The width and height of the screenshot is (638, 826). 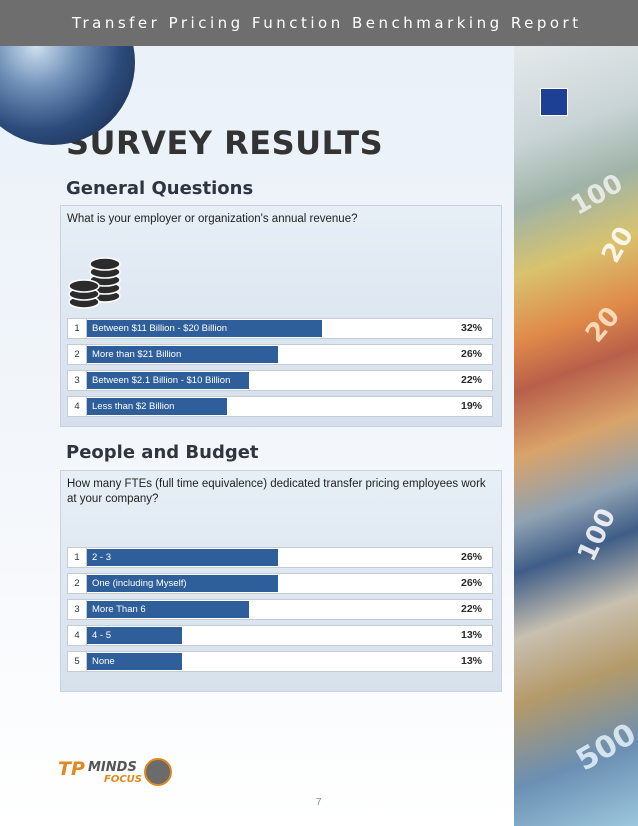 I want to click on page-title: SURVEY RESULTS, so click(x=225, y=143).